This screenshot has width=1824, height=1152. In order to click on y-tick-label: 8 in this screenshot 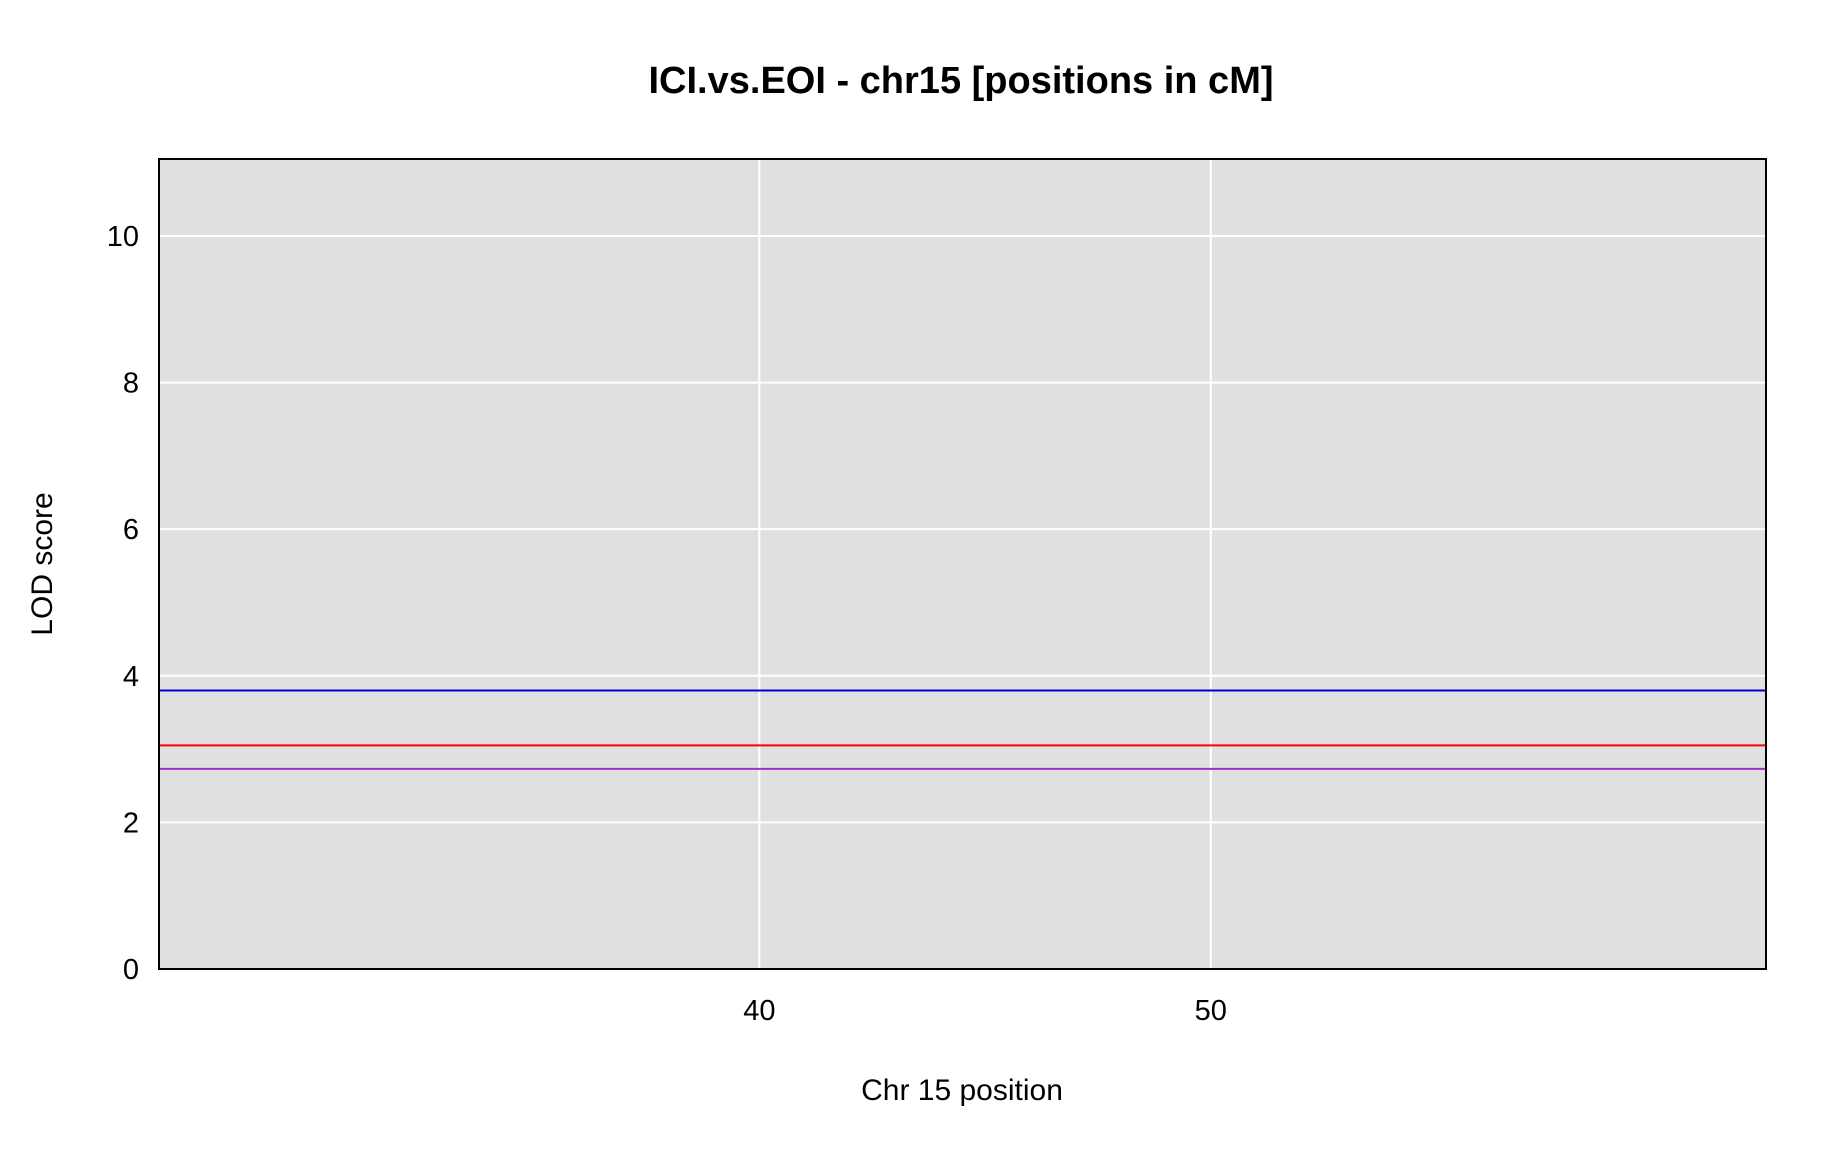, I will do `click(131, 384)`.